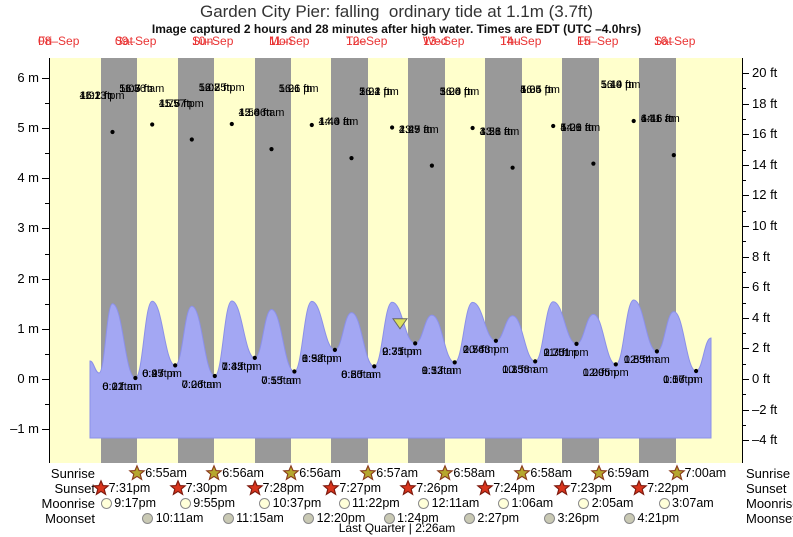 Image resolution: width=793 pixels, height=537 pixels. I want to click on annotation-line: 0.58 m, so click(318, 358).